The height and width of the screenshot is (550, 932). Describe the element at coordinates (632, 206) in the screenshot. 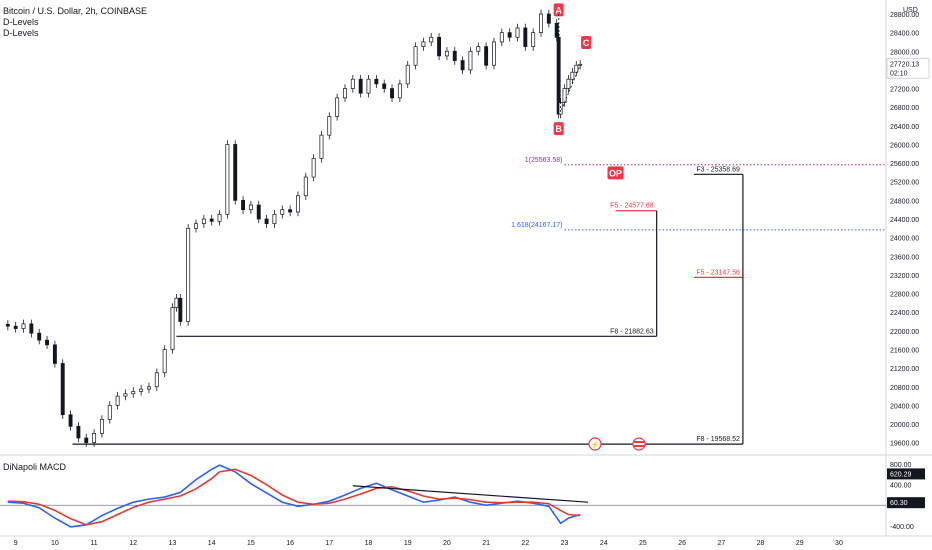

I see `level-label-3: F5 - 24577.68` at that location.